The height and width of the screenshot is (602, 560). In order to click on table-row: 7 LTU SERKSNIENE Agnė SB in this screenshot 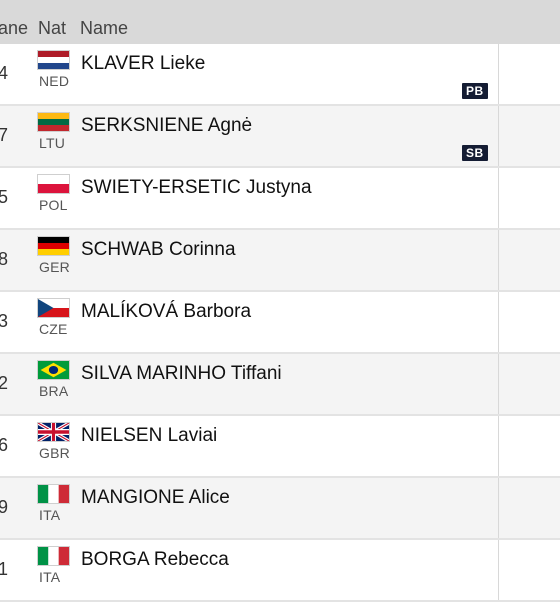, I will do `click(280, 137)`.